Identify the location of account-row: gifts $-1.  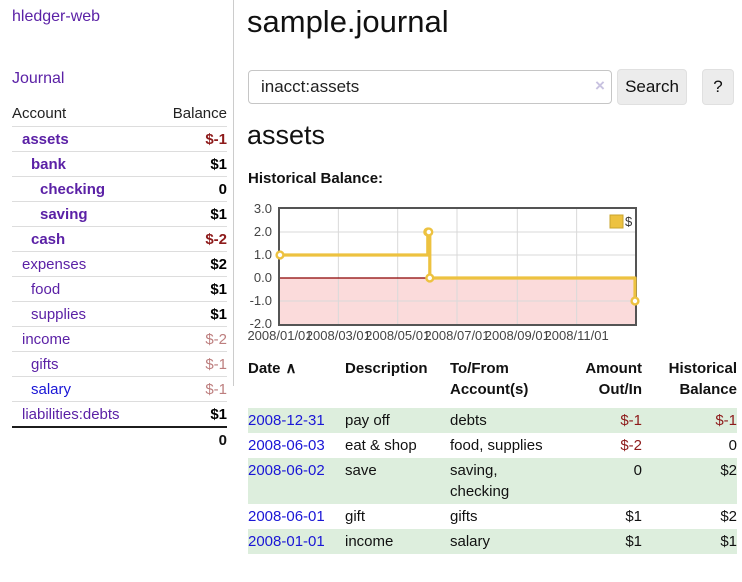
(119, 363).